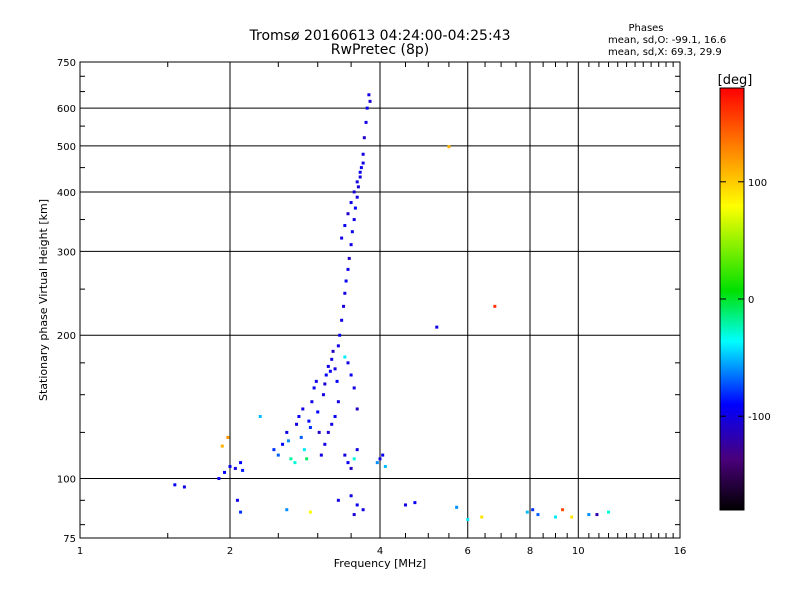 The image size is (800, 600). What do you see at coordinates (80, 551) in the screenshot?
I see `x-tick-label: 1` at bounding box center [80, 551].